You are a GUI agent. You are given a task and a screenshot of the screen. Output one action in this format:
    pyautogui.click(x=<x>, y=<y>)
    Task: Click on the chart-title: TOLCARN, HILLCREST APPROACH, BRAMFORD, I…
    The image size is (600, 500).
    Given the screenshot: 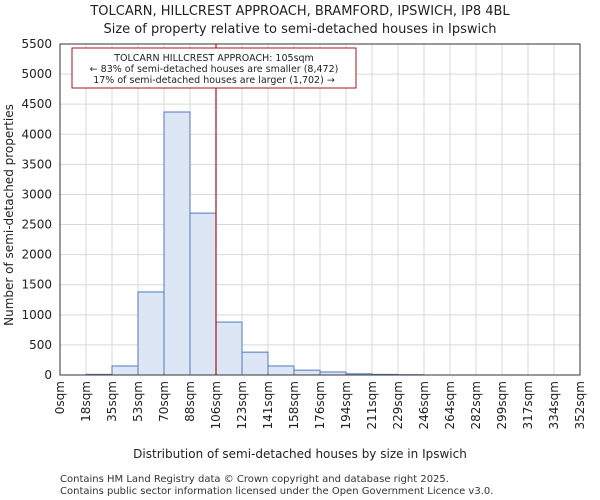 What is the action you would take?
    pyautogui.click(x=299, y=11)
    